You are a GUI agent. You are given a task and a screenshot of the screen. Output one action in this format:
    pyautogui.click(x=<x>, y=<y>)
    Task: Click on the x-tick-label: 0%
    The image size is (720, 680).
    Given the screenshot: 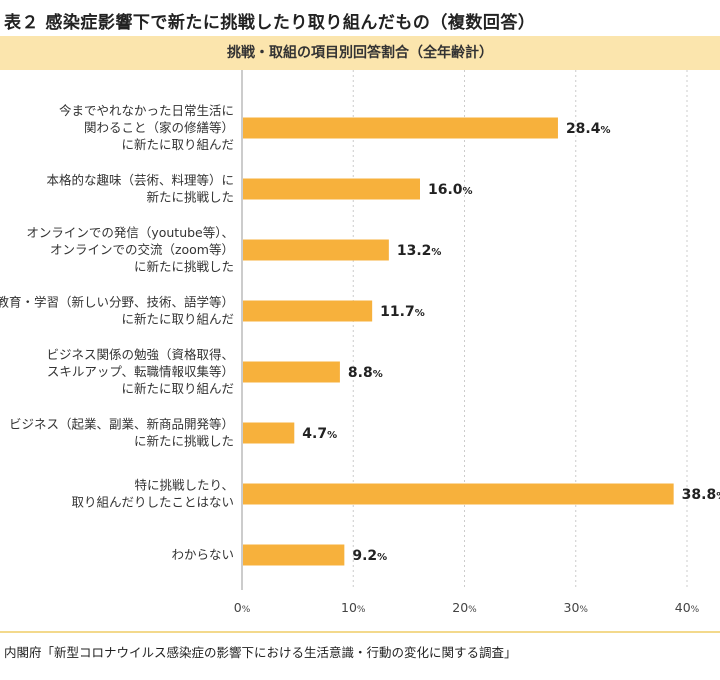 What is the action you would take?
    pyautogui.click(x=242, y=607)
    